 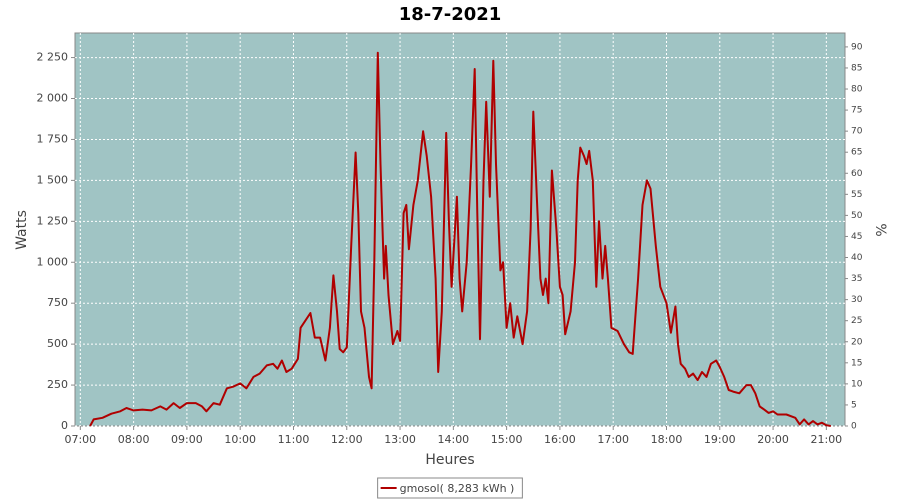 What do you see at coordinates (720, 439) in the screenshot?
I see `x-tick-label: 19:00` at bounding box center [720, 439].